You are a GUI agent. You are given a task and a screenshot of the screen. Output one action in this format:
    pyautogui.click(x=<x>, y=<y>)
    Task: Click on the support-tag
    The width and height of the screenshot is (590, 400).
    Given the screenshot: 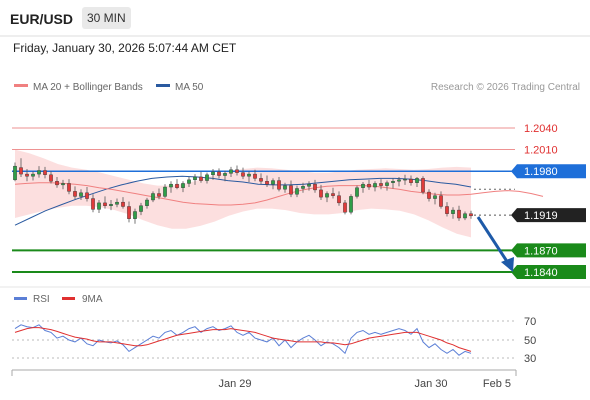 What is the action you would take?
    pyautogui.click(x=548, y=250)
    